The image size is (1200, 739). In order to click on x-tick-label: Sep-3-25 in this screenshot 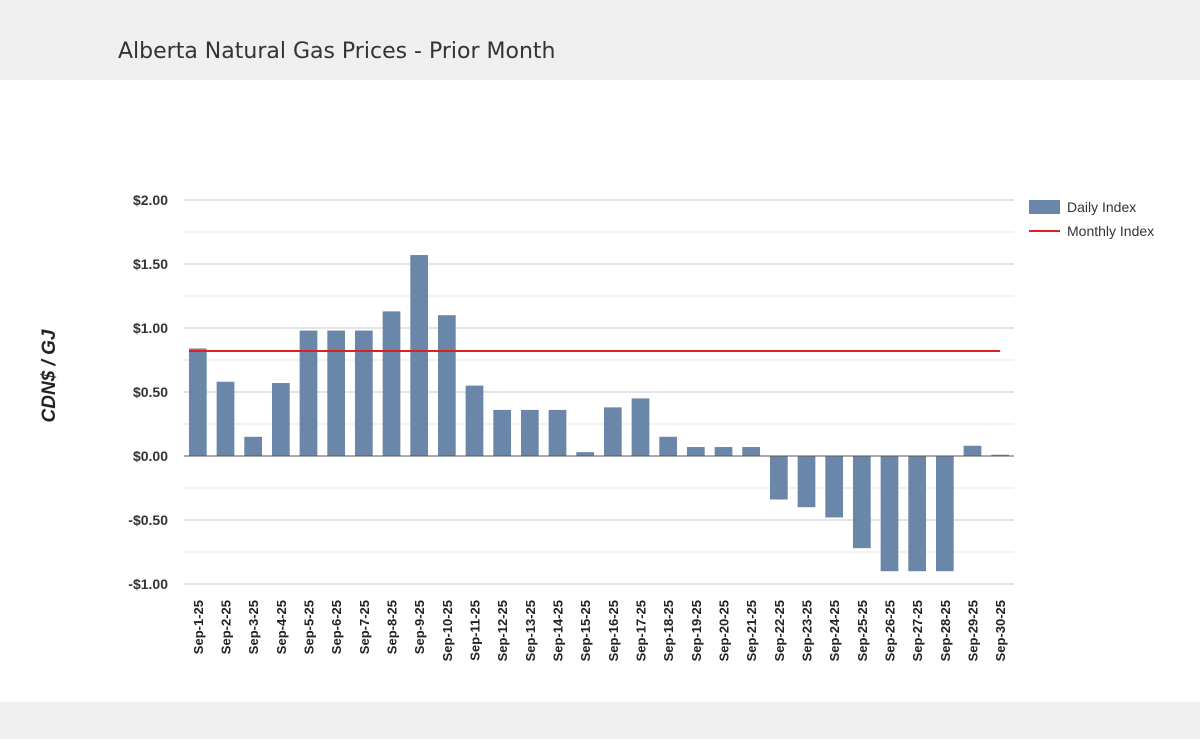, I will do `click(253, 627)`.